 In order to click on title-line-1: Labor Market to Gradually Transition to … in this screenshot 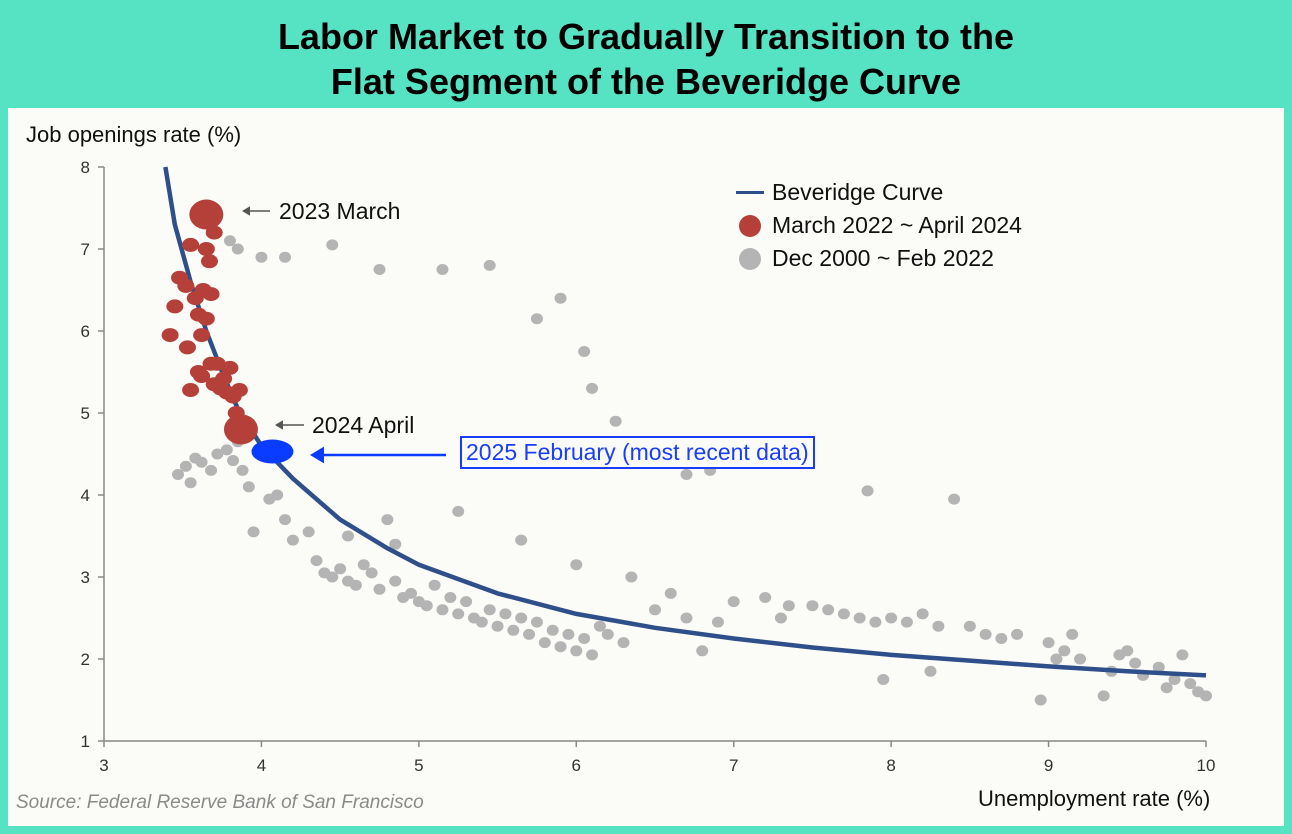, I will do `click(646, 36)`.